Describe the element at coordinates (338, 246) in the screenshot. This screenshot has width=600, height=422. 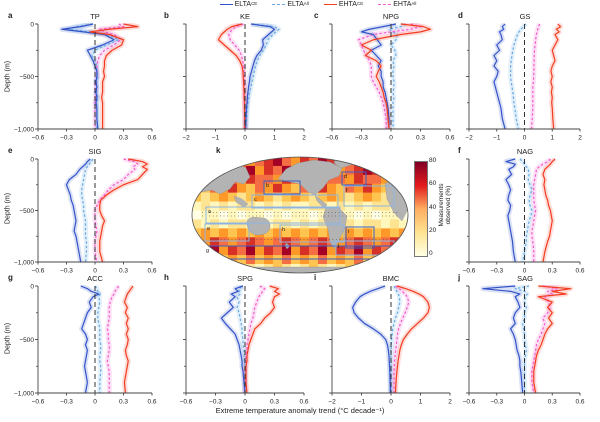
I see `svg-text: j` at that location.